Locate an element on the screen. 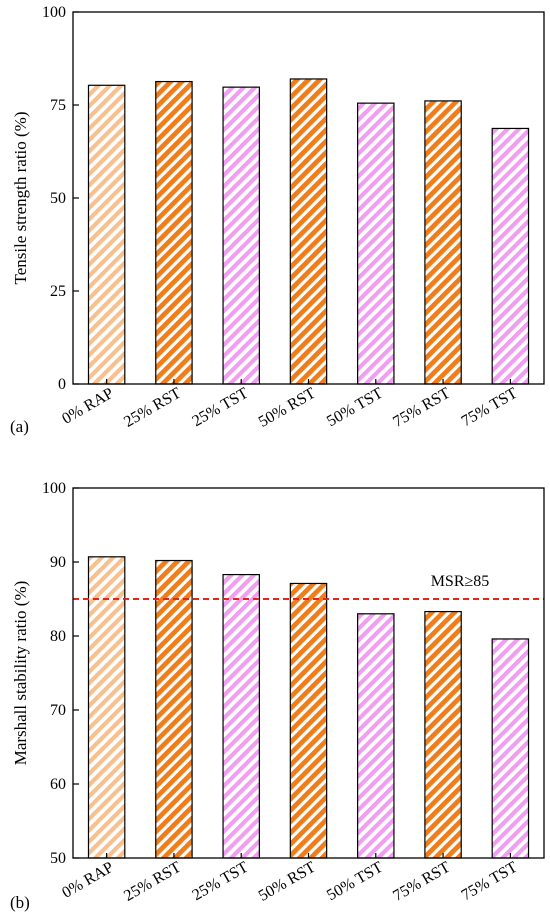 This screenshot has height=918, width=550. y-axis-label: Tensile strength ratio (%) is located at coordinates (20, 197).